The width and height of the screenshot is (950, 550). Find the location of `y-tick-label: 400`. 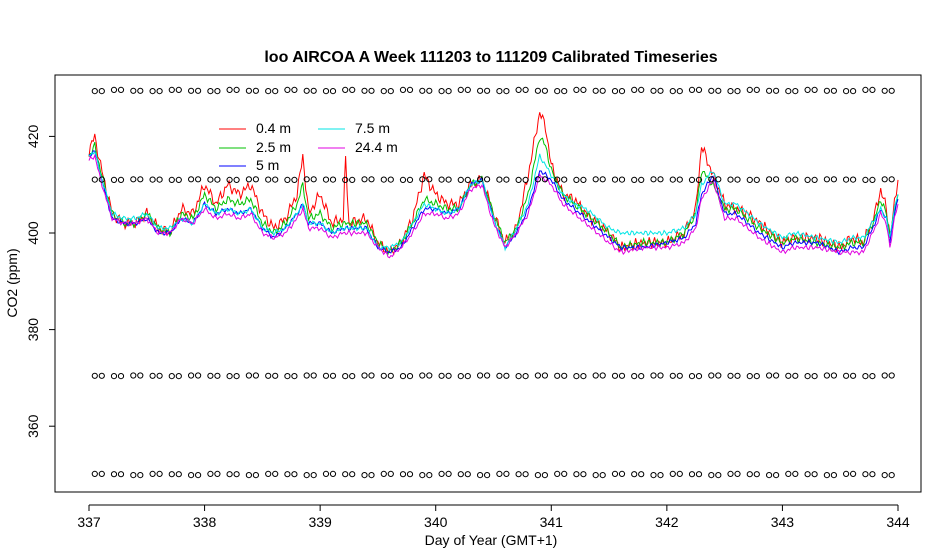

y-tick-label: 400 is located at coordinates (33, 233).